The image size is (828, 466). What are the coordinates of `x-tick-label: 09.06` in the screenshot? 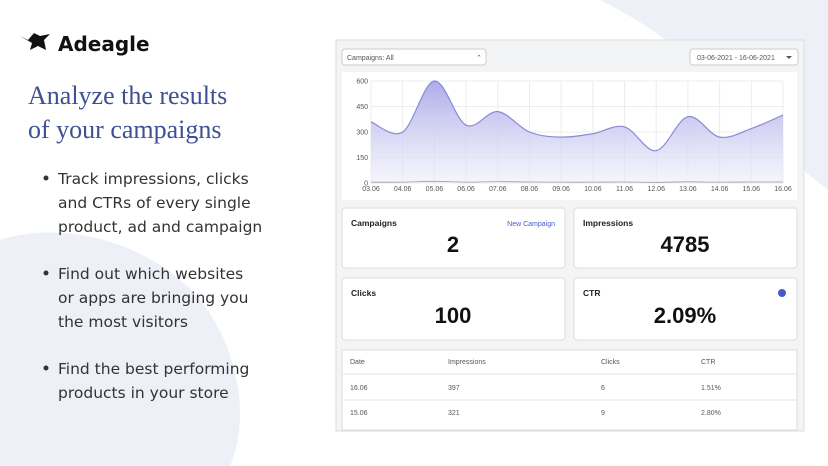 It's located at (561, 189).